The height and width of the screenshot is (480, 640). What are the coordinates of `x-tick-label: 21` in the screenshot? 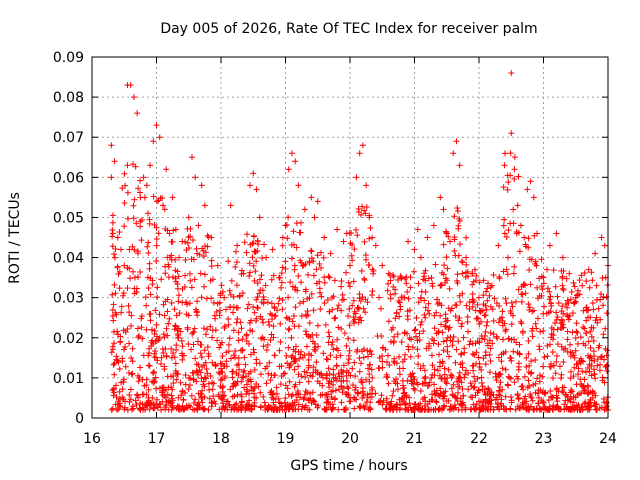 It's located at (415, 439).